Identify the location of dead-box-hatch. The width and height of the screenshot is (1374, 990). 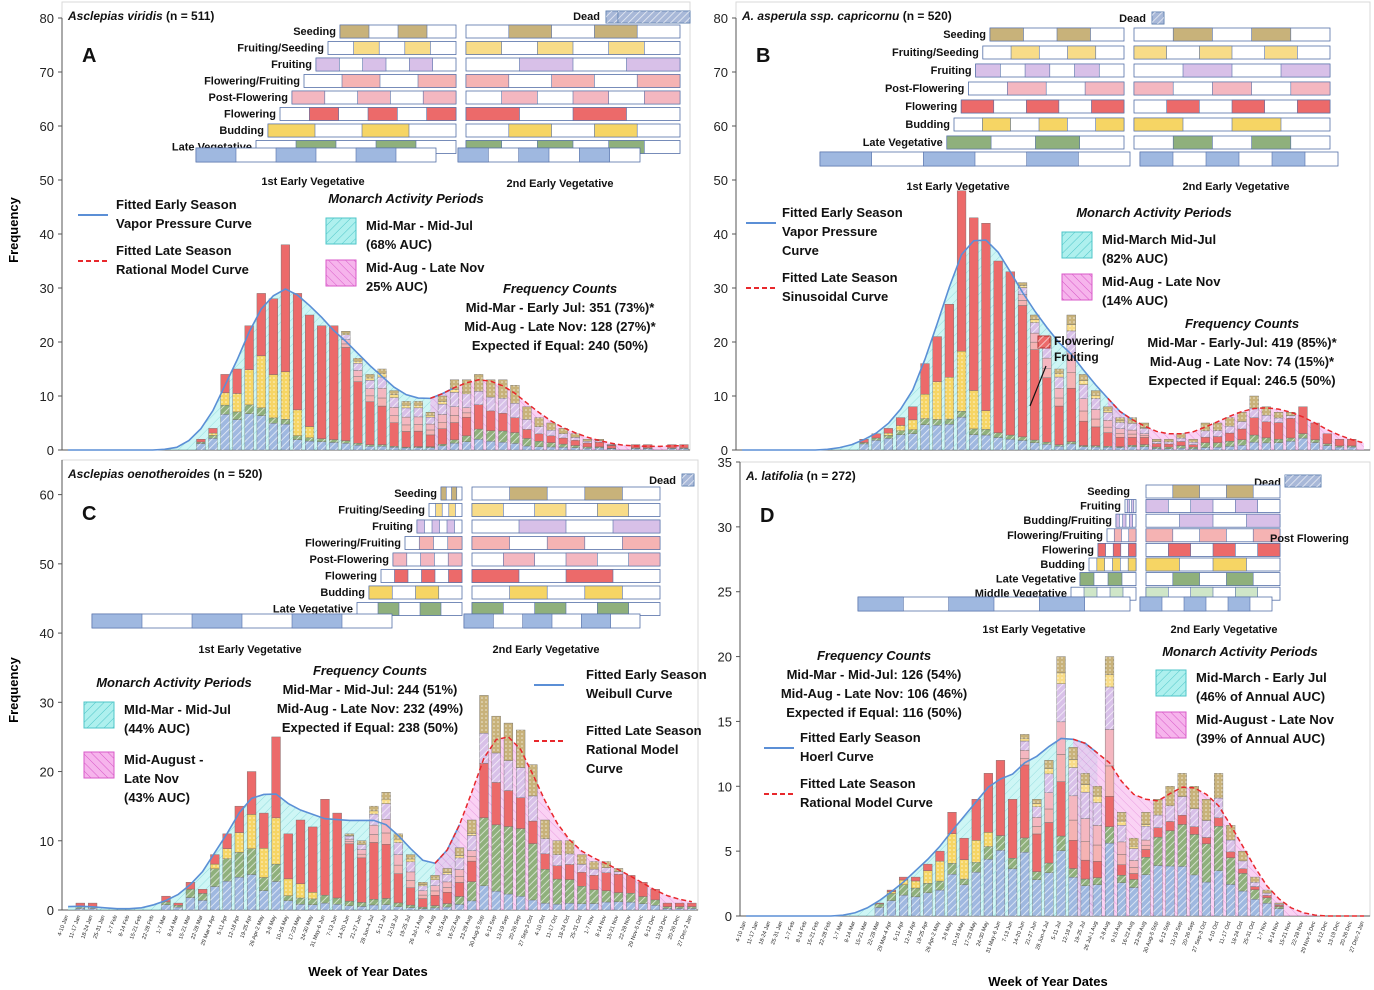
(1303, 481).